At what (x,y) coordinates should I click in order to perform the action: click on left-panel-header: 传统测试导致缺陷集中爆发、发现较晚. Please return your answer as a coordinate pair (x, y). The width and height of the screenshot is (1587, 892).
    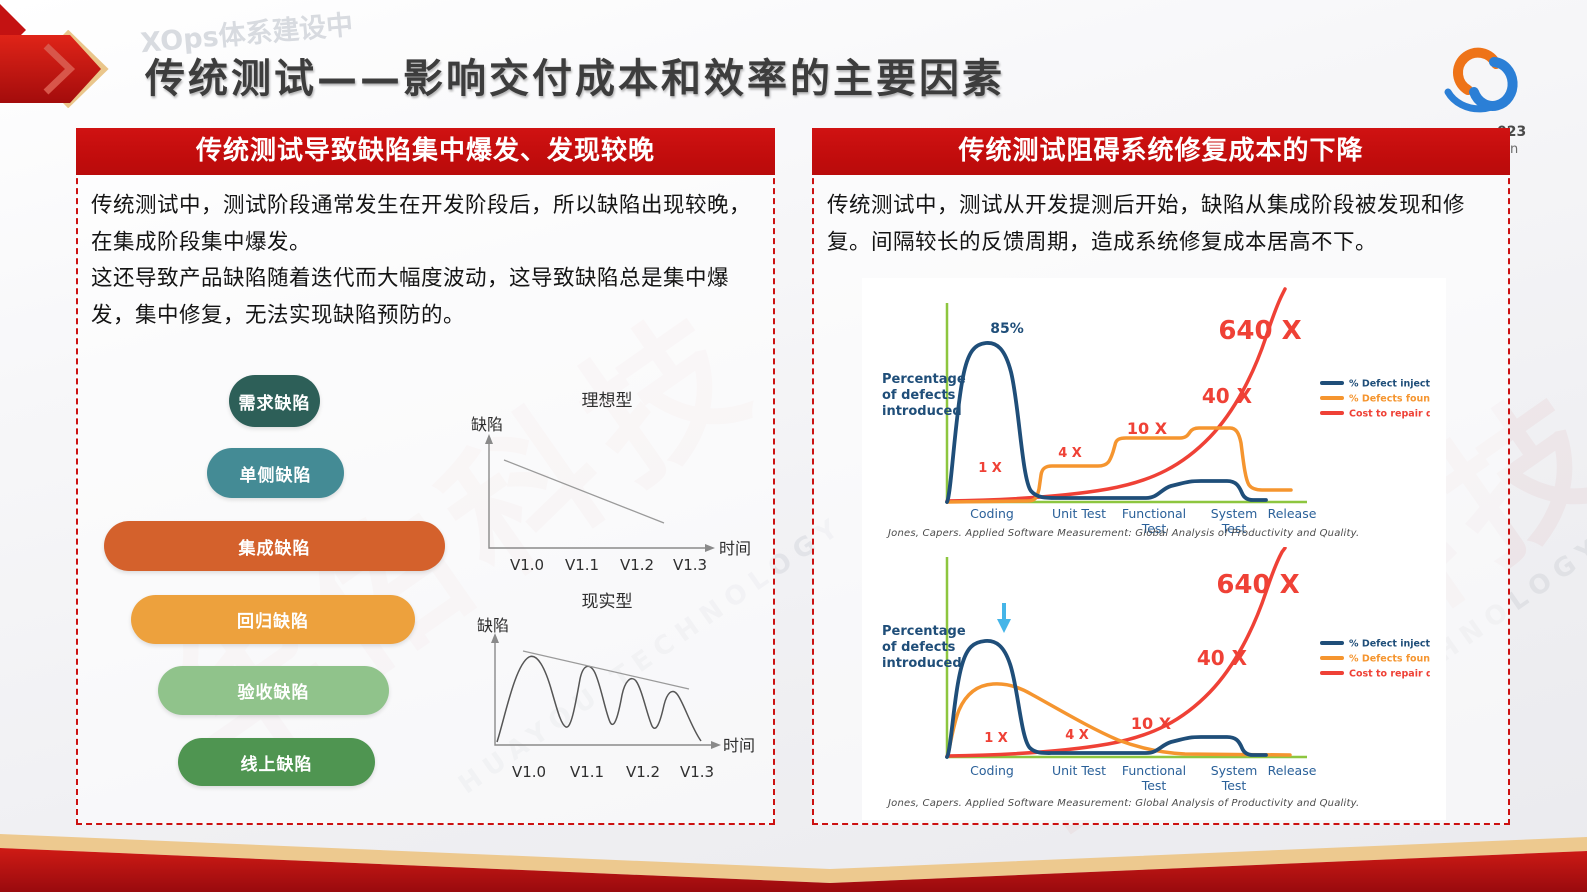
    Looking at the image, I should click on (425, 151).